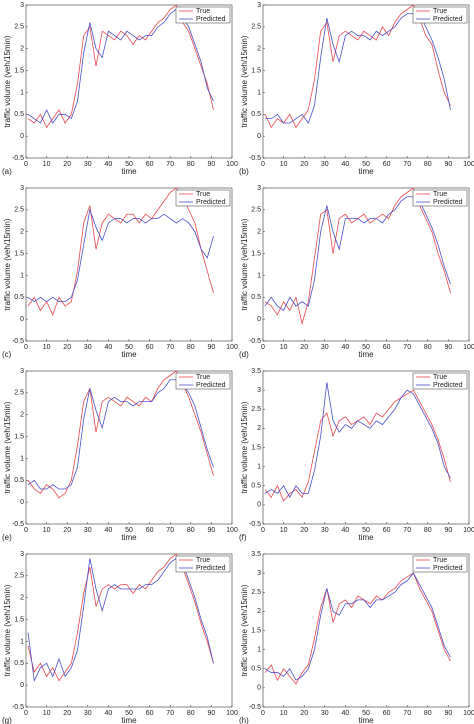  What do you see at coordinates (47, 164) in the screenshot?
I see `x-tick-label: 10` at bounding box center [47, 164].